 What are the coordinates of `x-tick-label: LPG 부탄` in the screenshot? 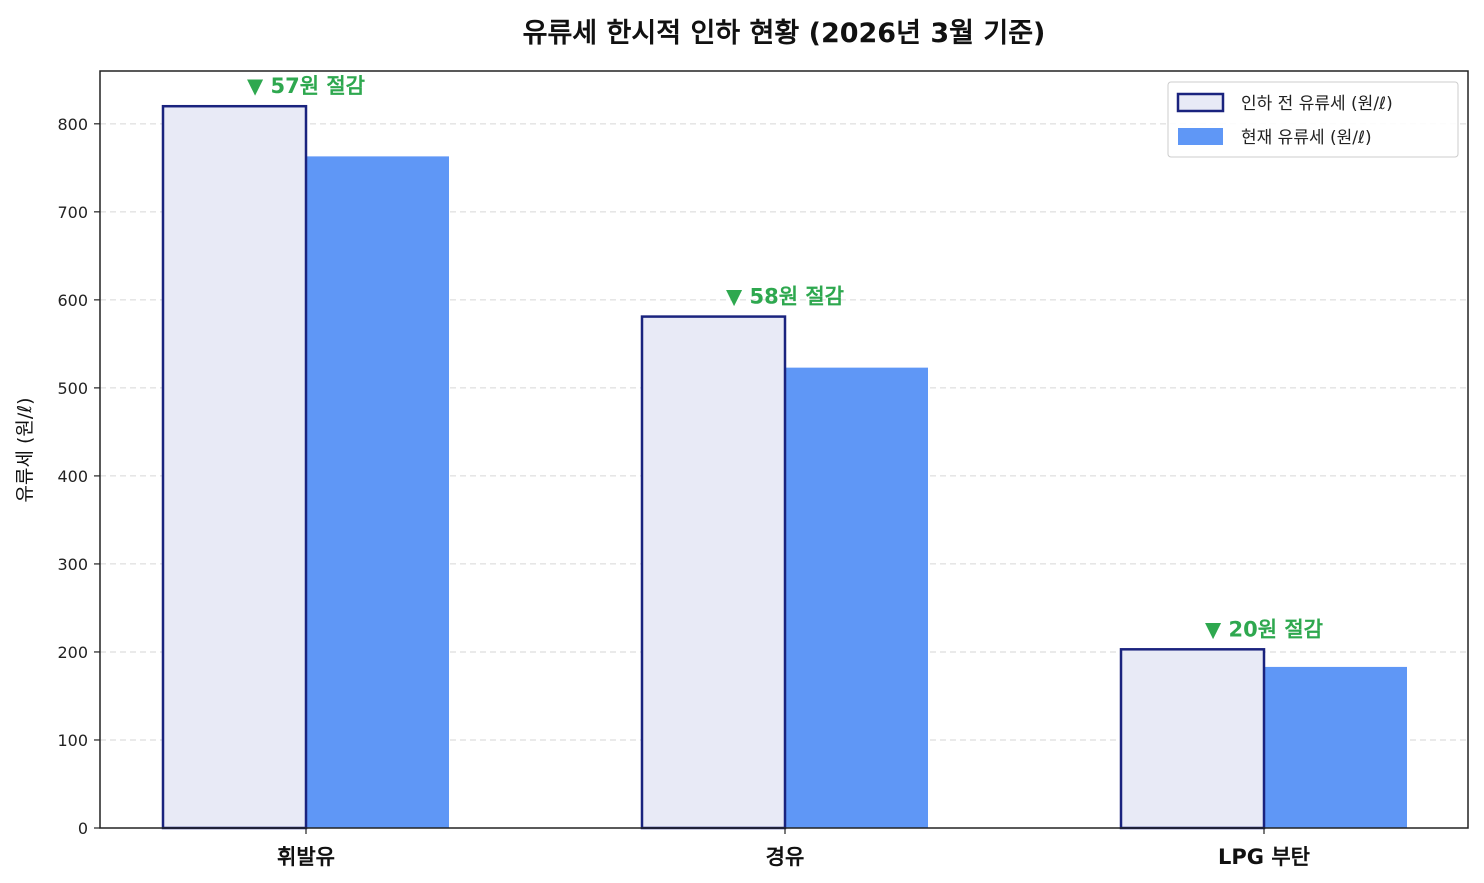 It's located at (1264, 857).